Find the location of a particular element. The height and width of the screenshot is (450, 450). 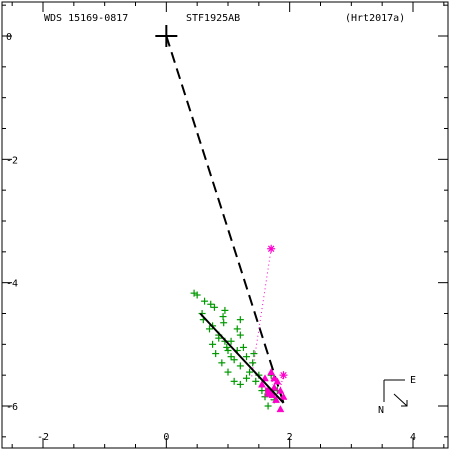

motion-line-layer is located at coordinates (242, 358).